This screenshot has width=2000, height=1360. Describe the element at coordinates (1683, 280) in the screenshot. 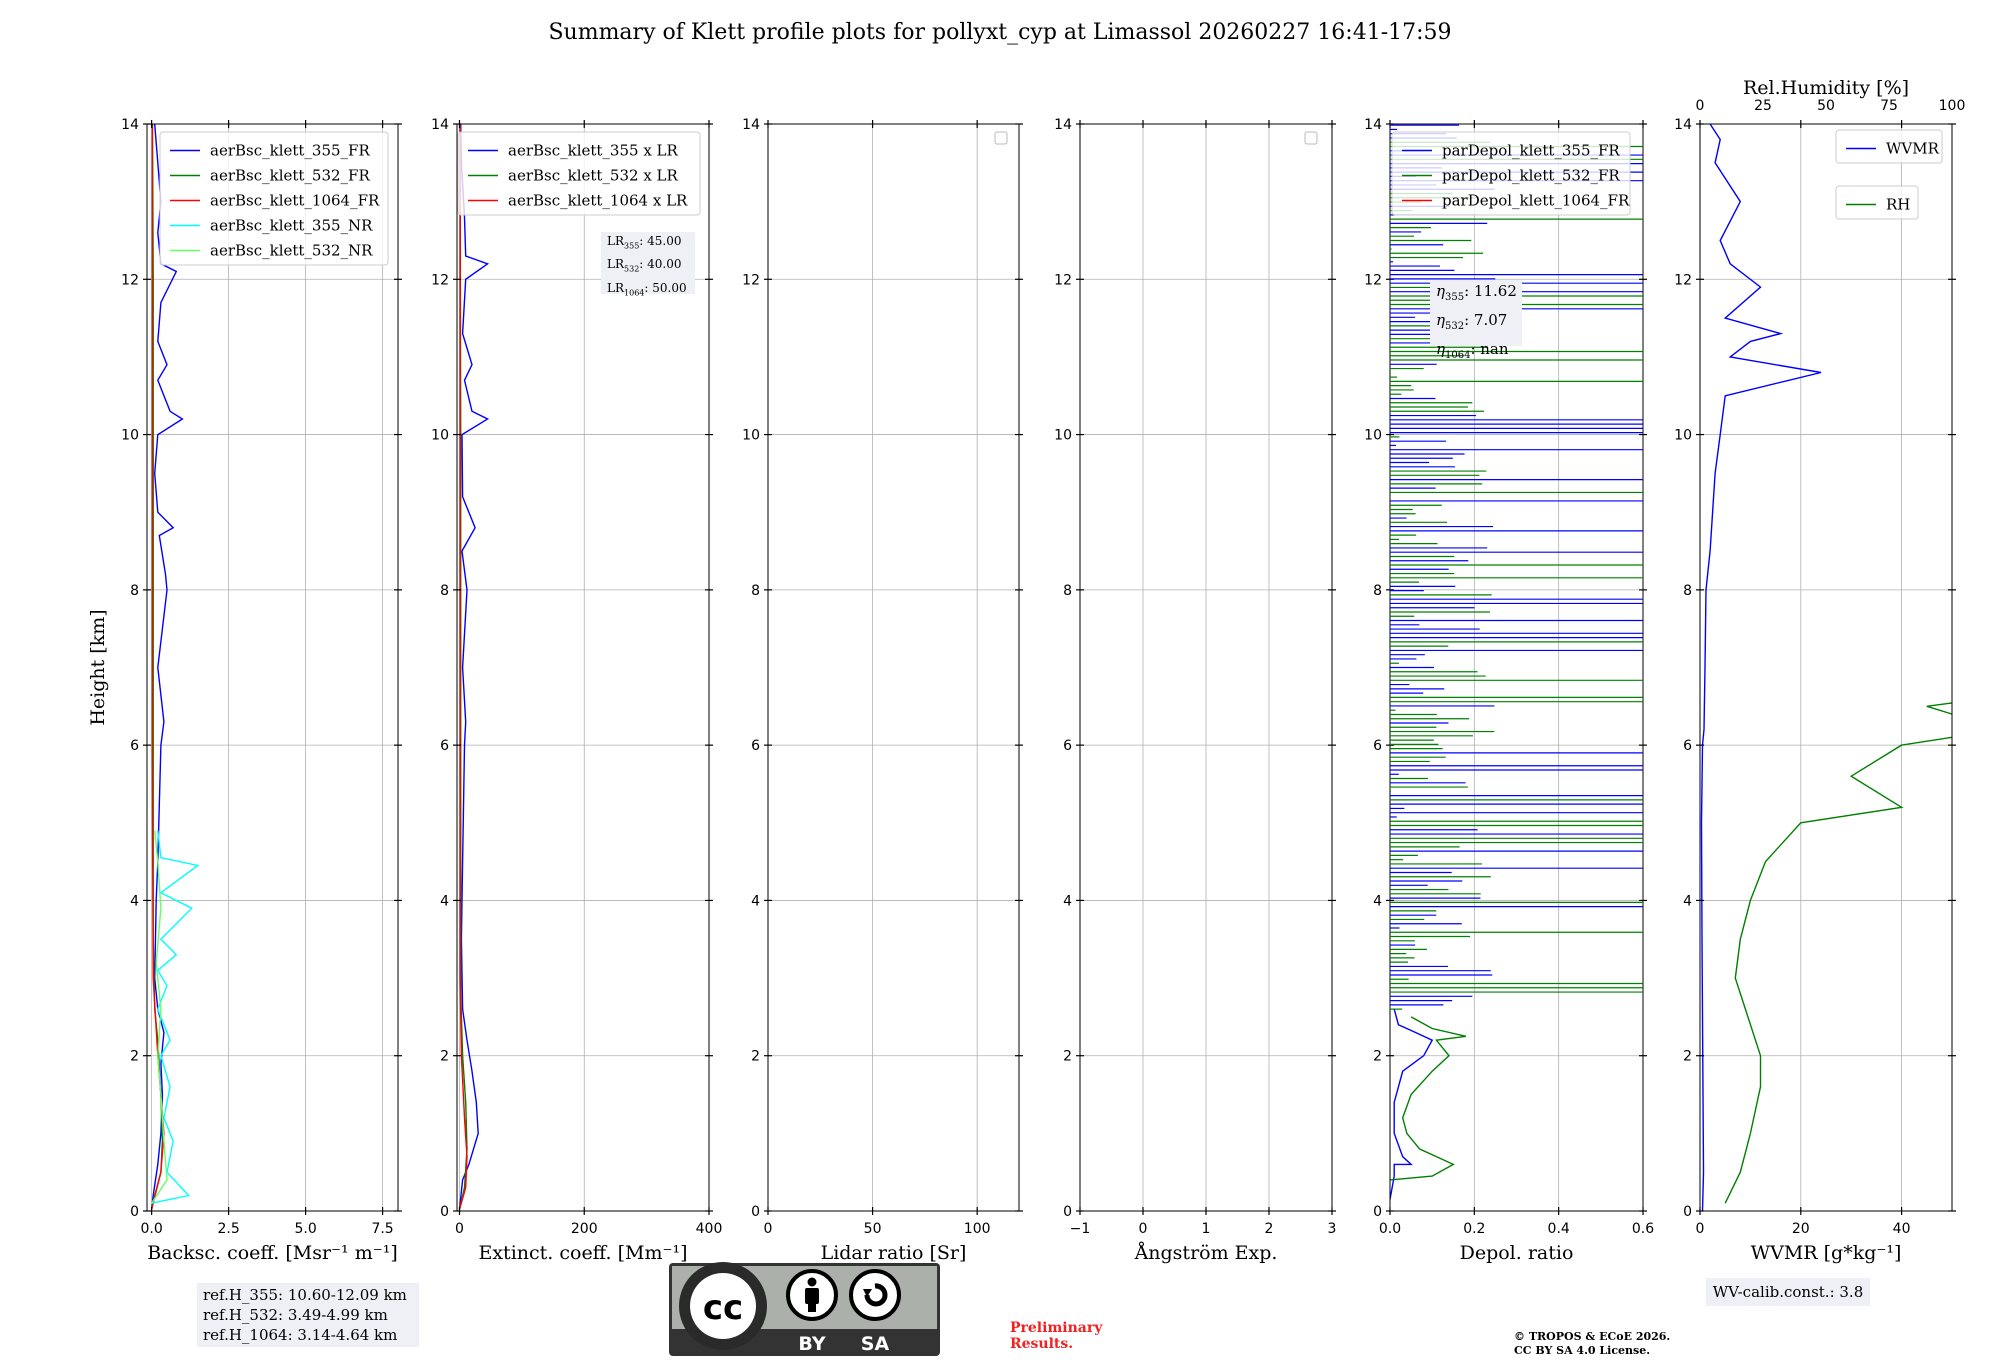

I see `ytick-label-wv: 12` at that location.